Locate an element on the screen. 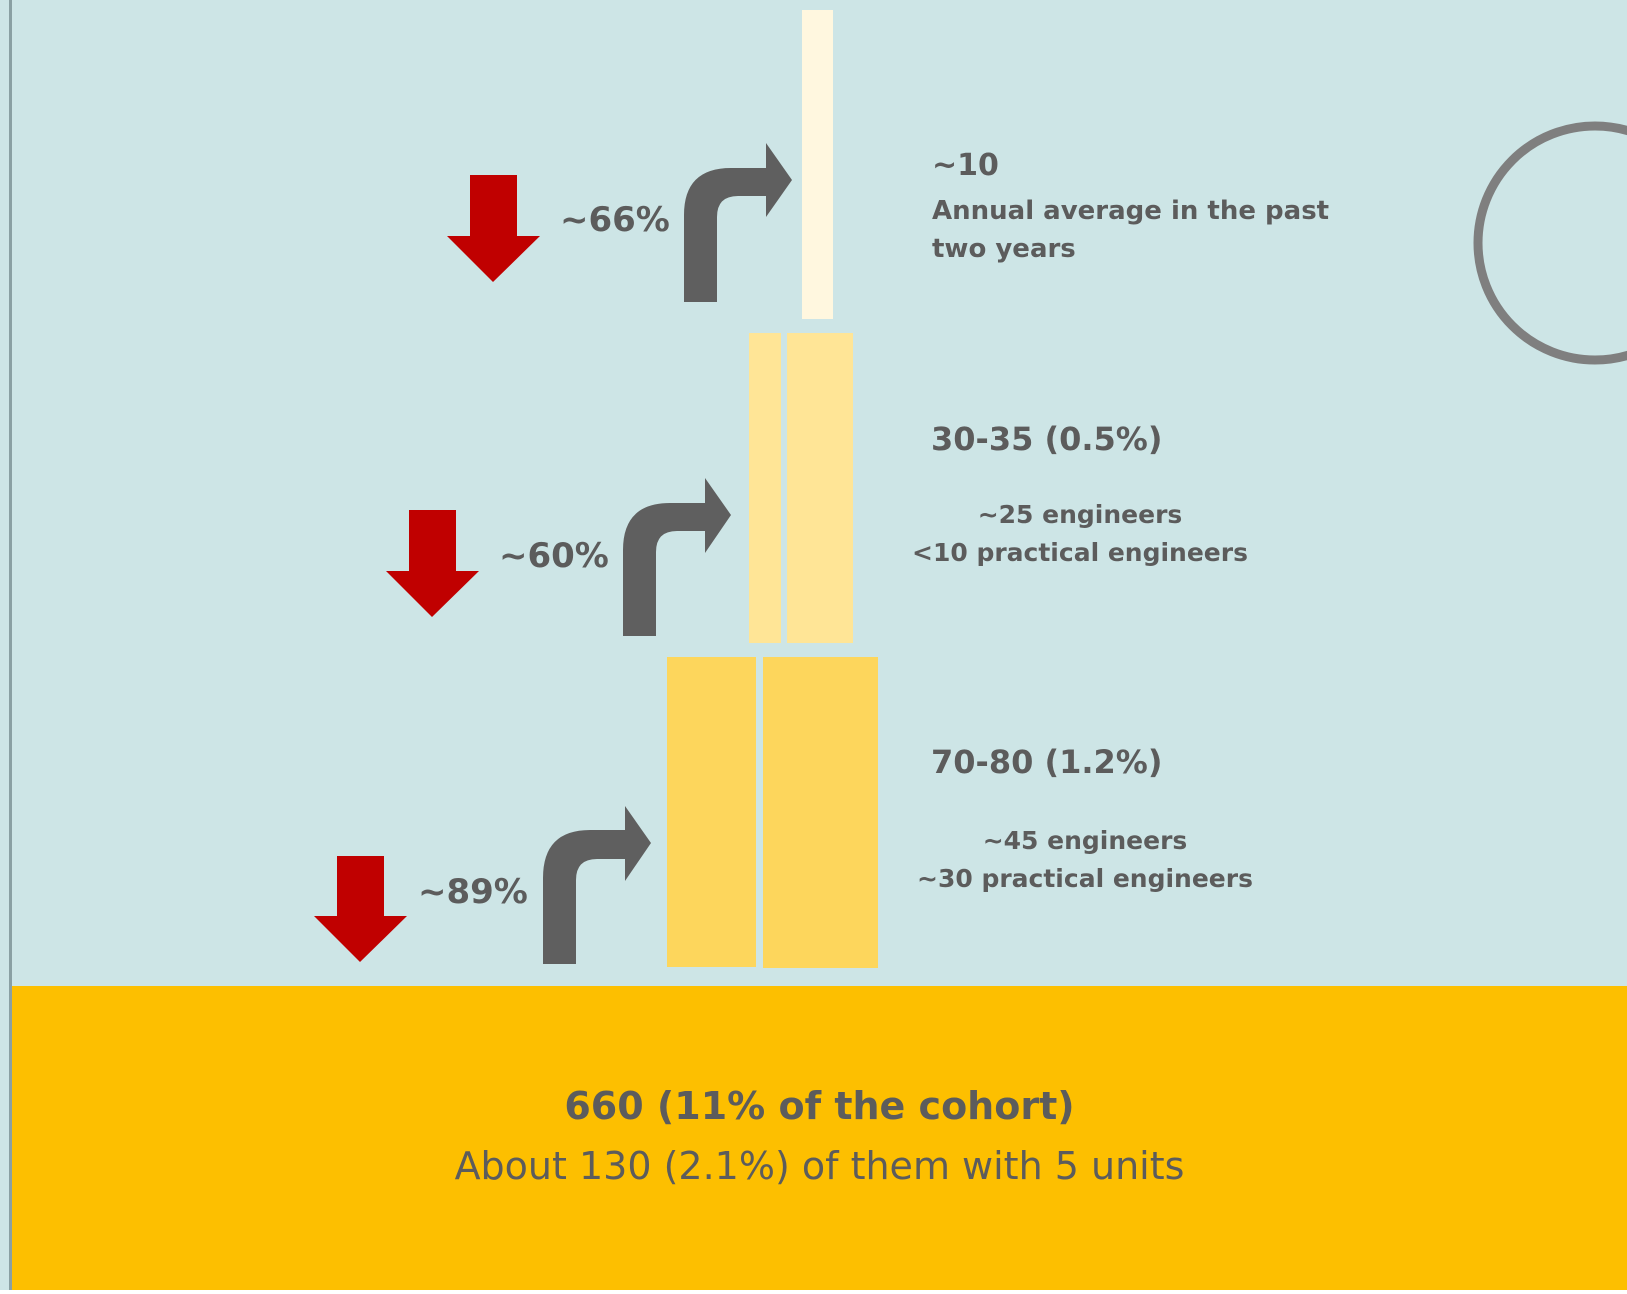  tier-middle-block-left is located at coordinates (765, 488).